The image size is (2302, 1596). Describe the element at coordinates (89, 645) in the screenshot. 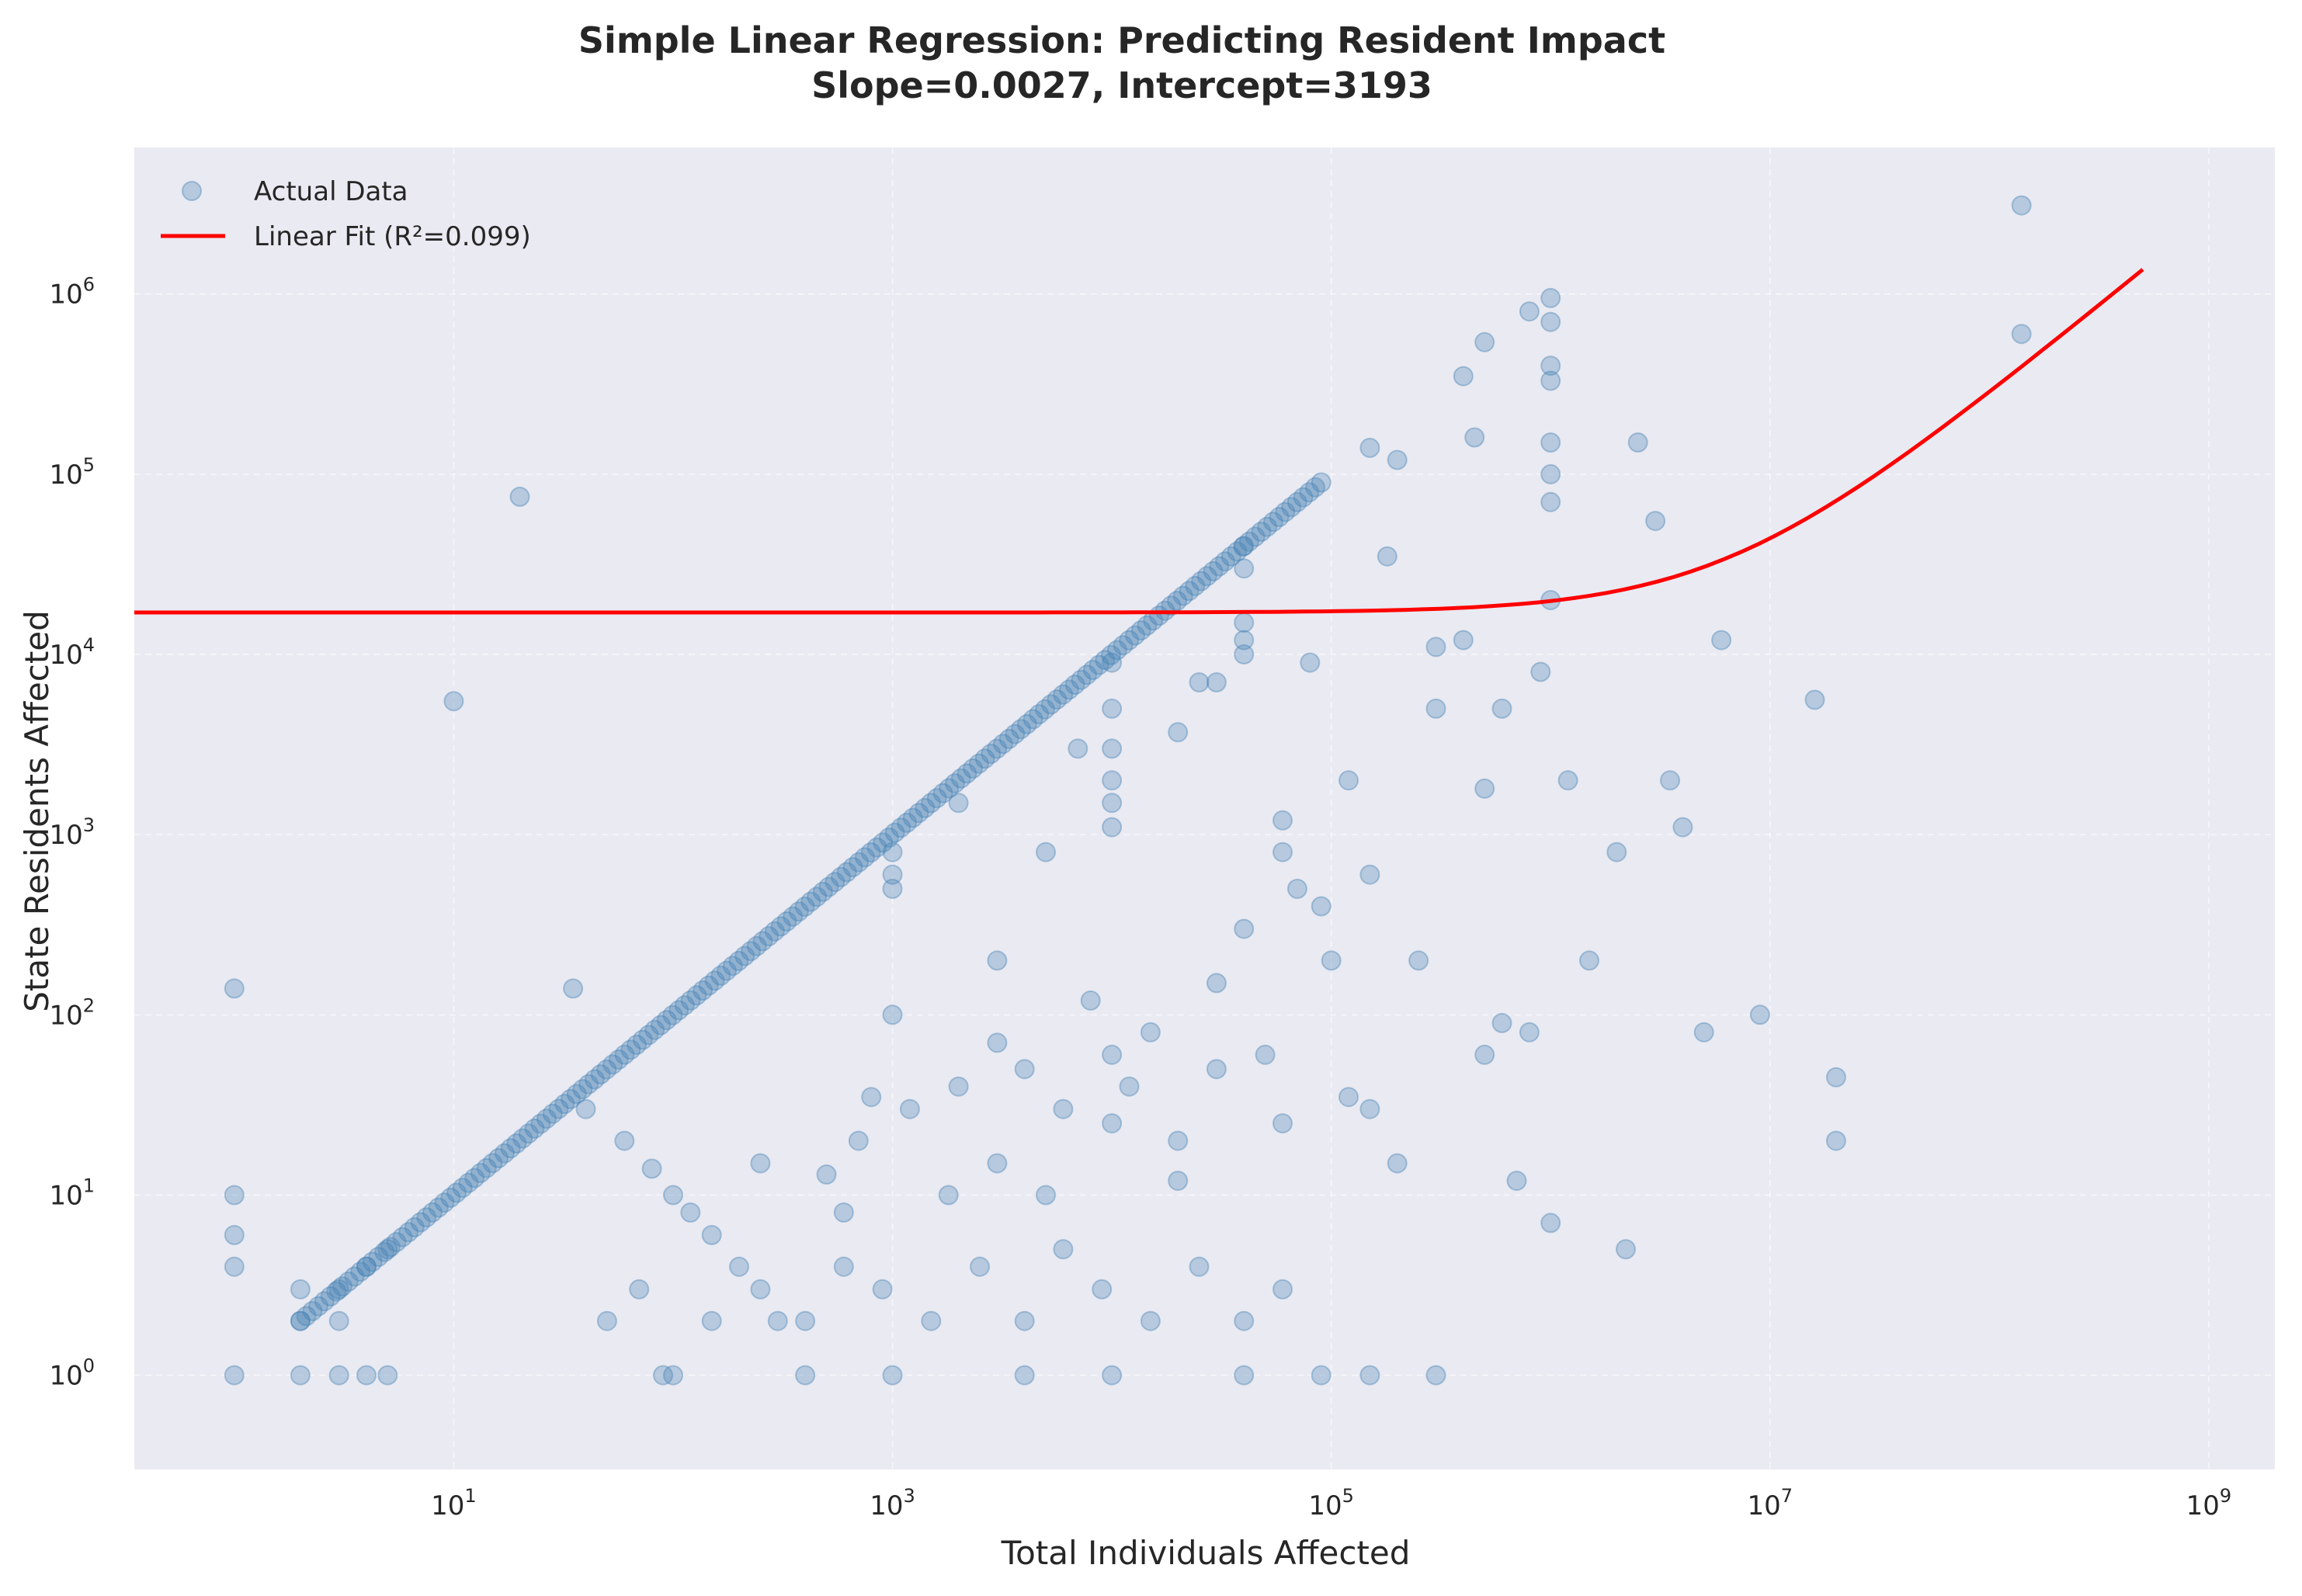

I see `y-tick-exponent: 4` at that location.